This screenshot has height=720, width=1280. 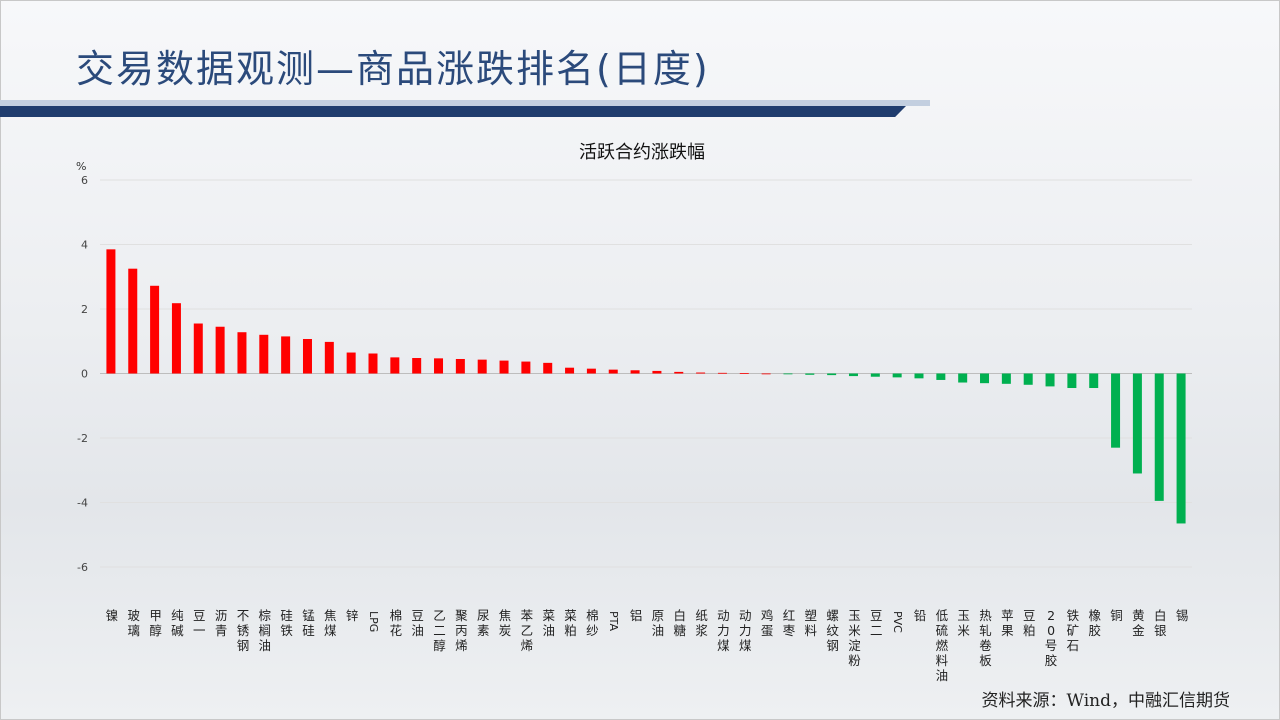 I want to click on x-tick-label: 锡, so click(x=1182, y=615).